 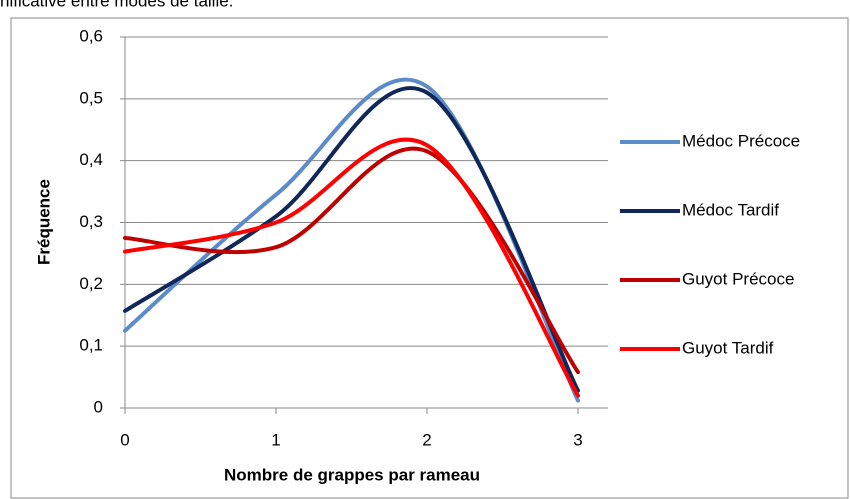 What do you see at coordinates (730, 209) in the screenshot?
I see `legend-label: Médoc Tardif` at bounding box center [730, 209].